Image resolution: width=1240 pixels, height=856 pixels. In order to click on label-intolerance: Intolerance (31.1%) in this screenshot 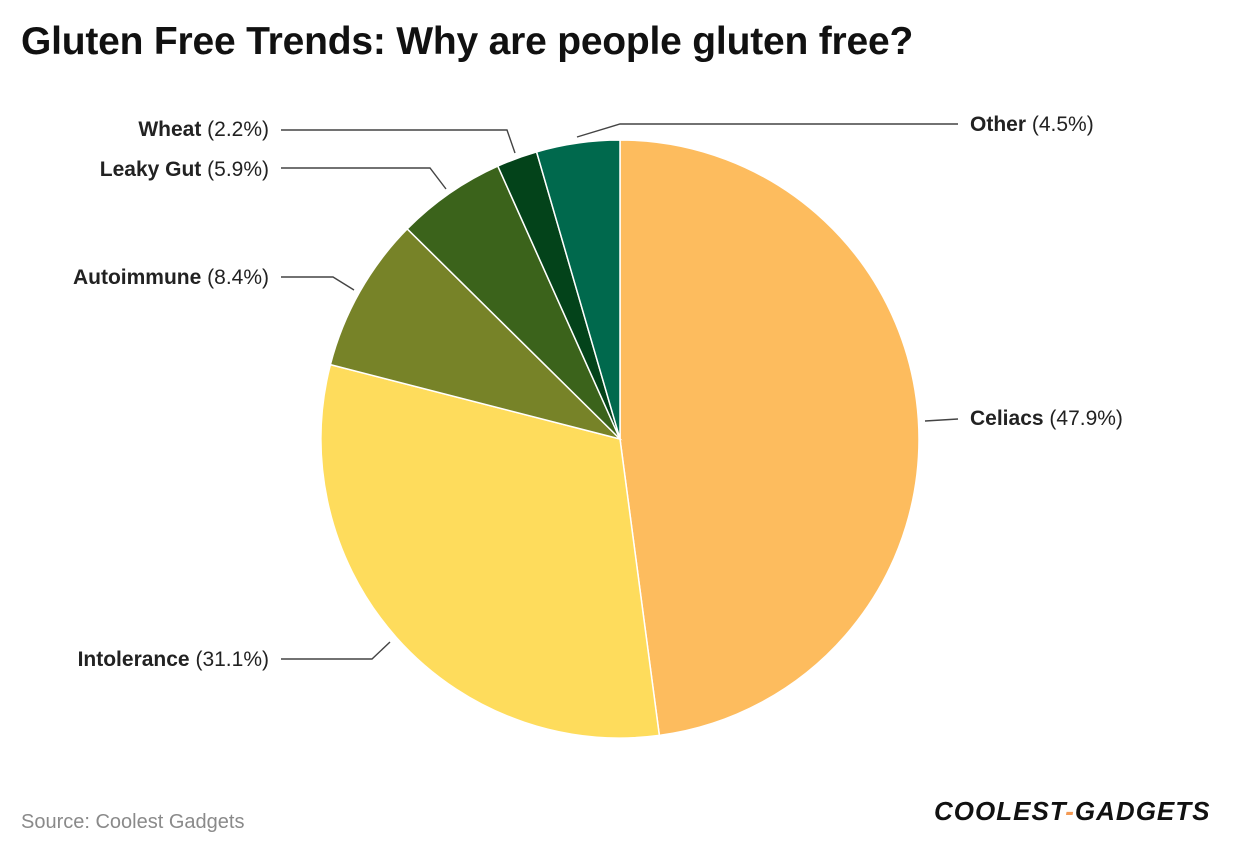, I will do `click(173, 659)`.